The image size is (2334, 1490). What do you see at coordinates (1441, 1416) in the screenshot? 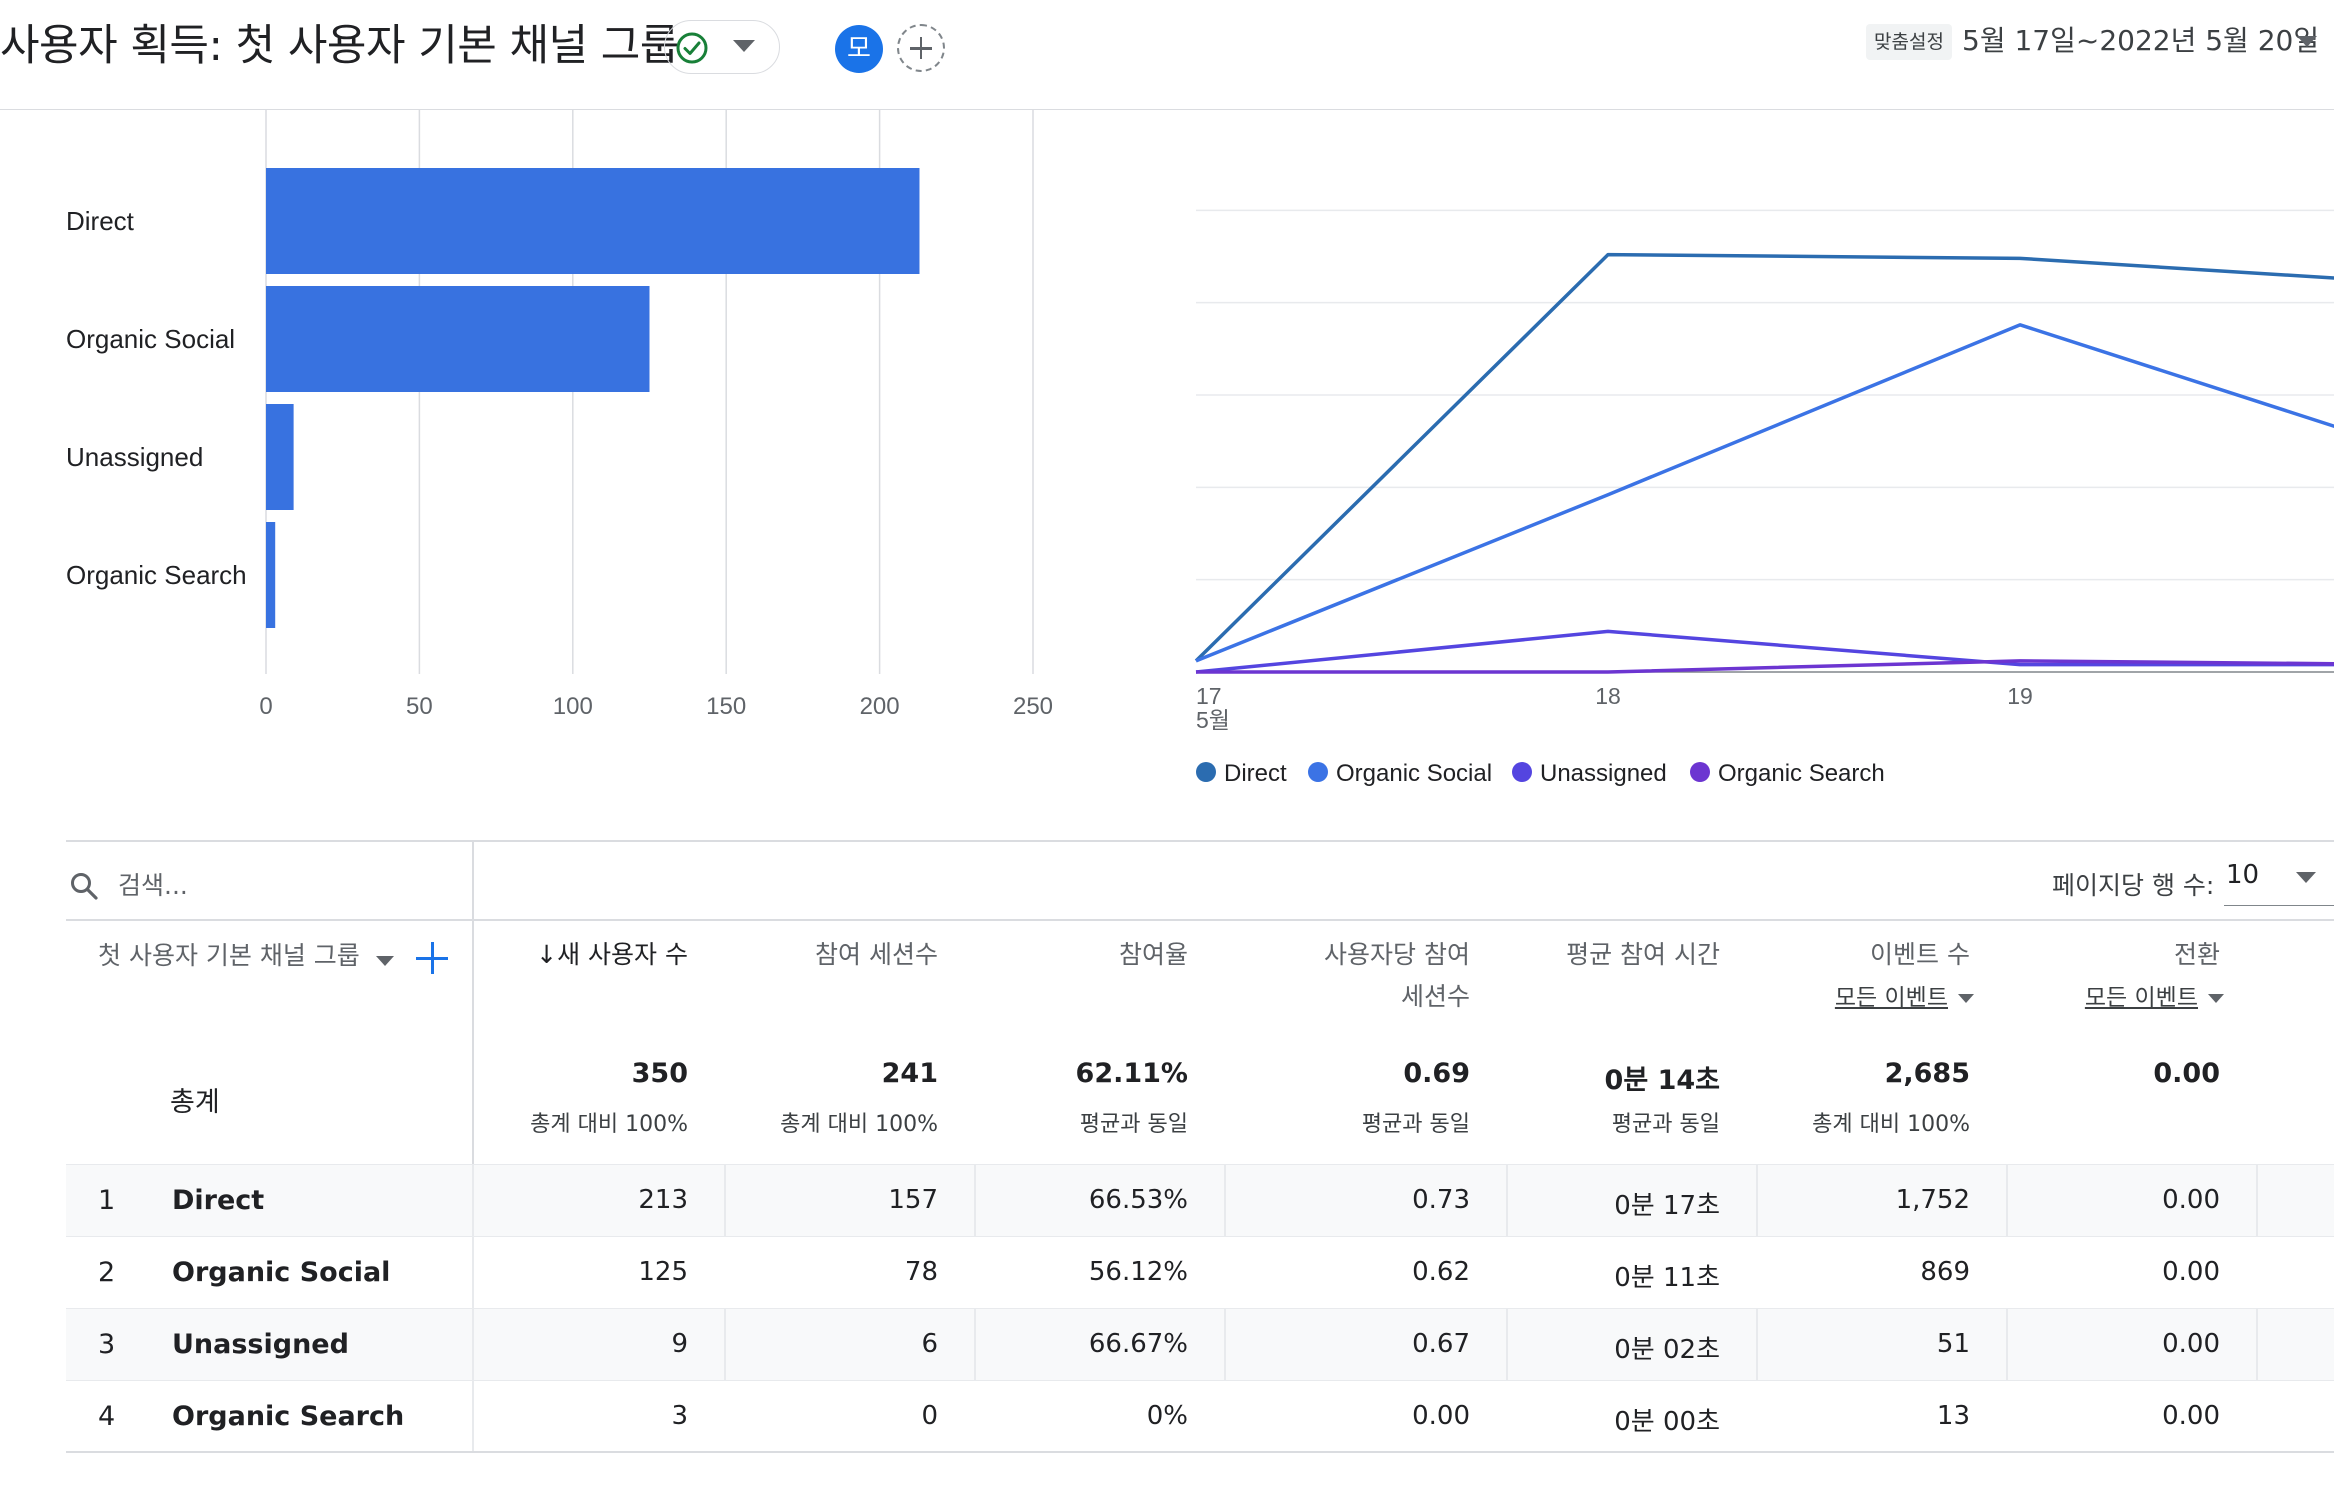
I see `table-cell: 0.00` at bounding box center [1441, 1416].